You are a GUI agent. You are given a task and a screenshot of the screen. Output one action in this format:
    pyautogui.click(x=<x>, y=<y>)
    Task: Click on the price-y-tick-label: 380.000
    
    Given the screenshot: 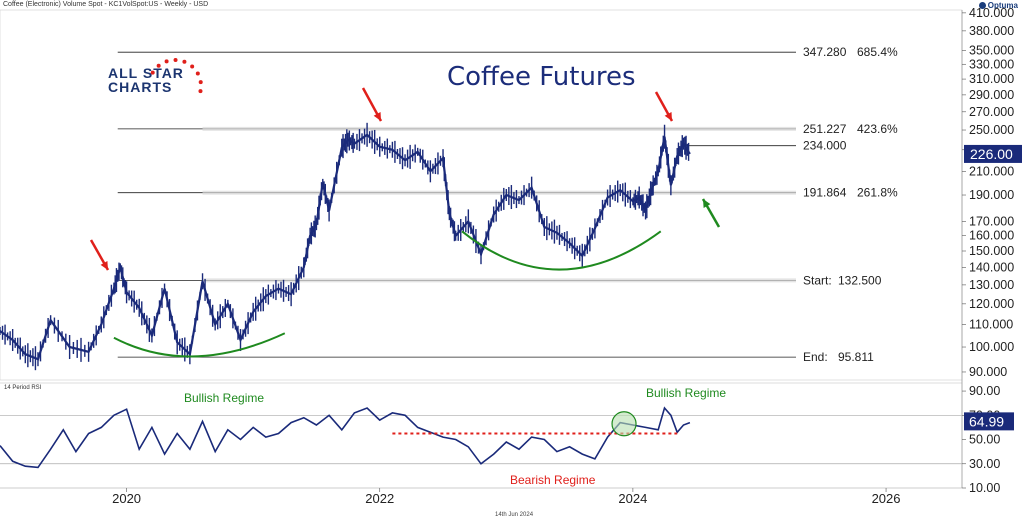 What is the action you would take?
    pyautogui.click(x=991, y=31)
    